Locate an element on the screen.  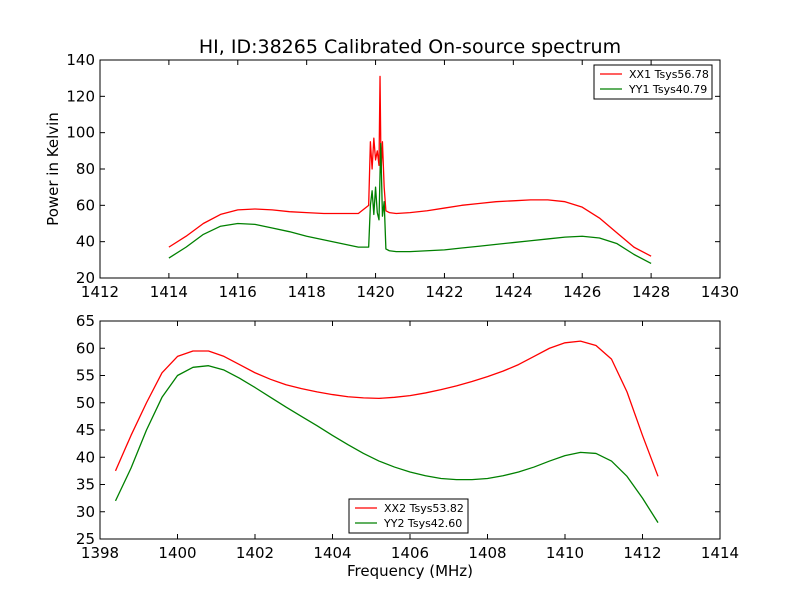
y-tick-label: 20 is located at coordinates (85, 278).